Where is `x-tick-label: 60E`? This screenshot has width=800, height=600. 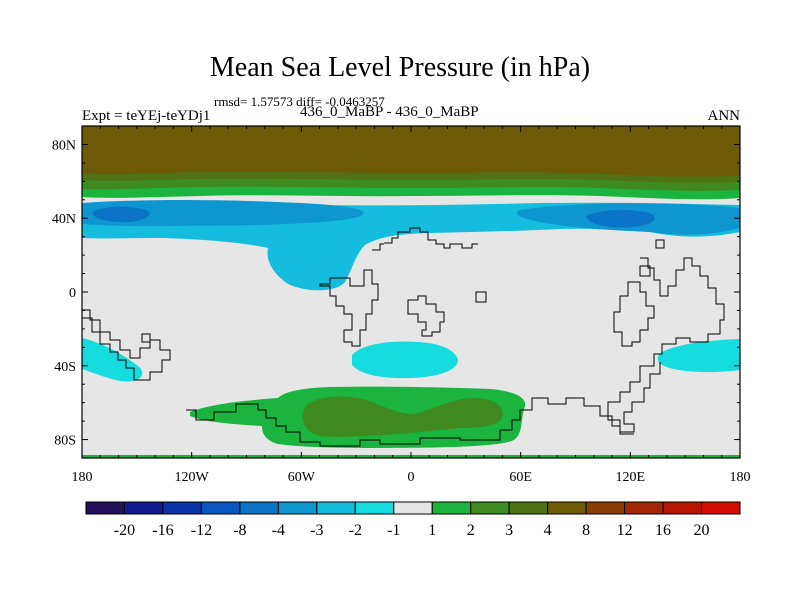
x-tick-label: 60E is located at coordinates (520, 477).